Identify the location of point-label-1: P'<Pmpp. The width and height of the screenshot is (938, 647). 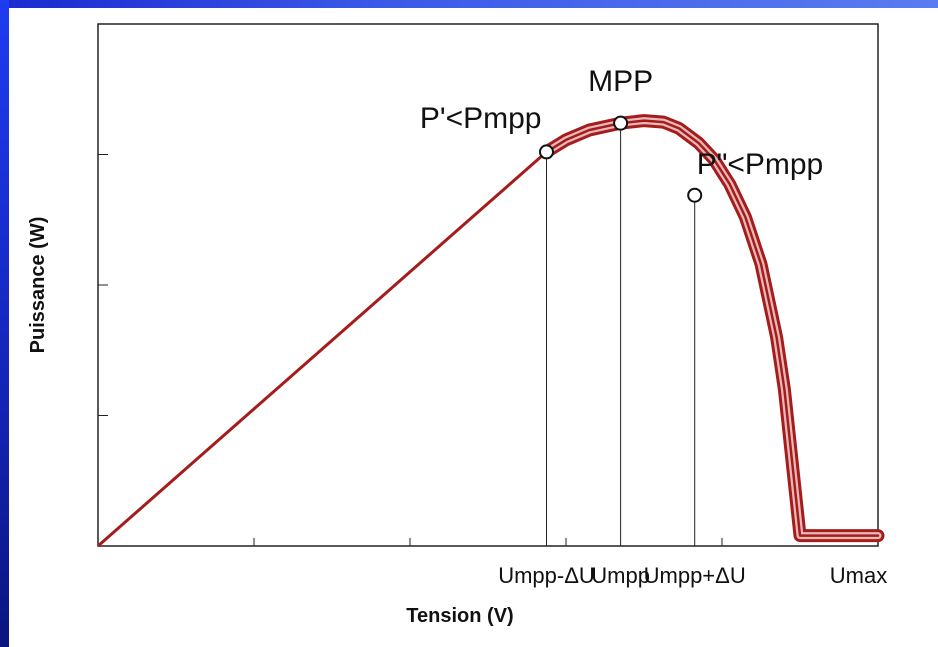
(481, 118).